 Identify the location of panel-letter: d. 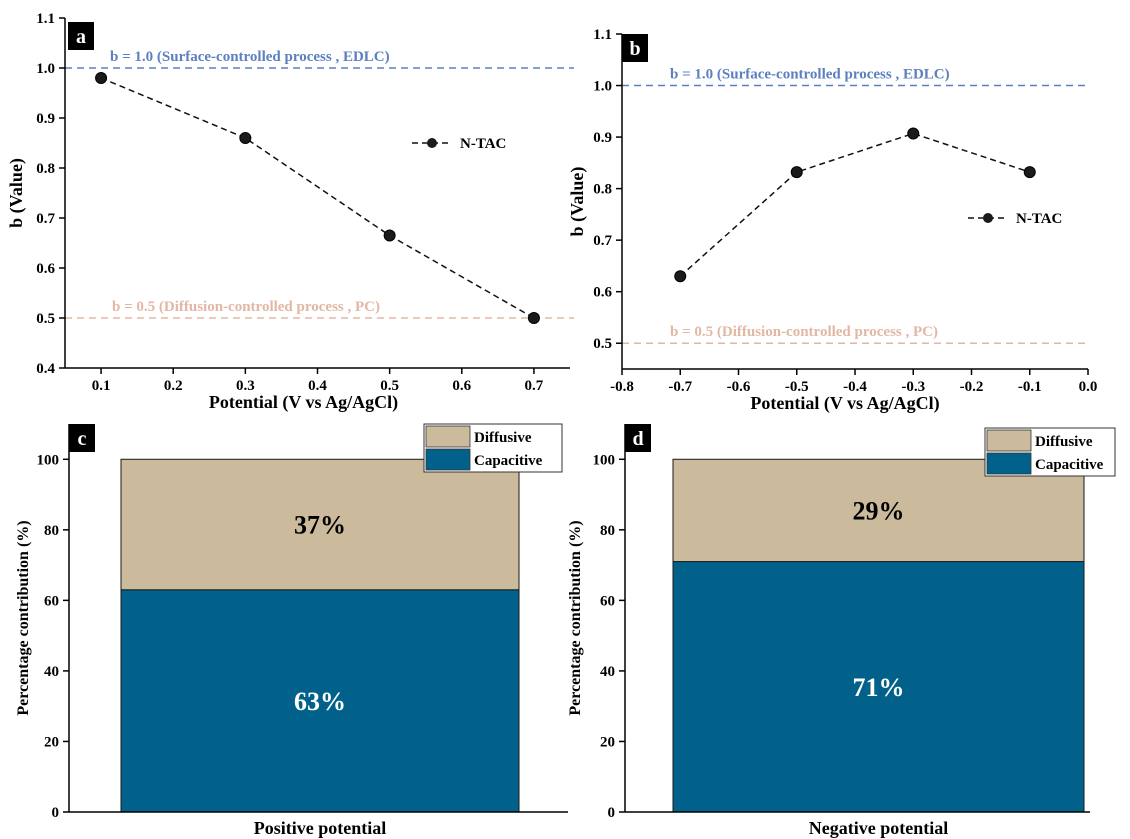
(637, 439).